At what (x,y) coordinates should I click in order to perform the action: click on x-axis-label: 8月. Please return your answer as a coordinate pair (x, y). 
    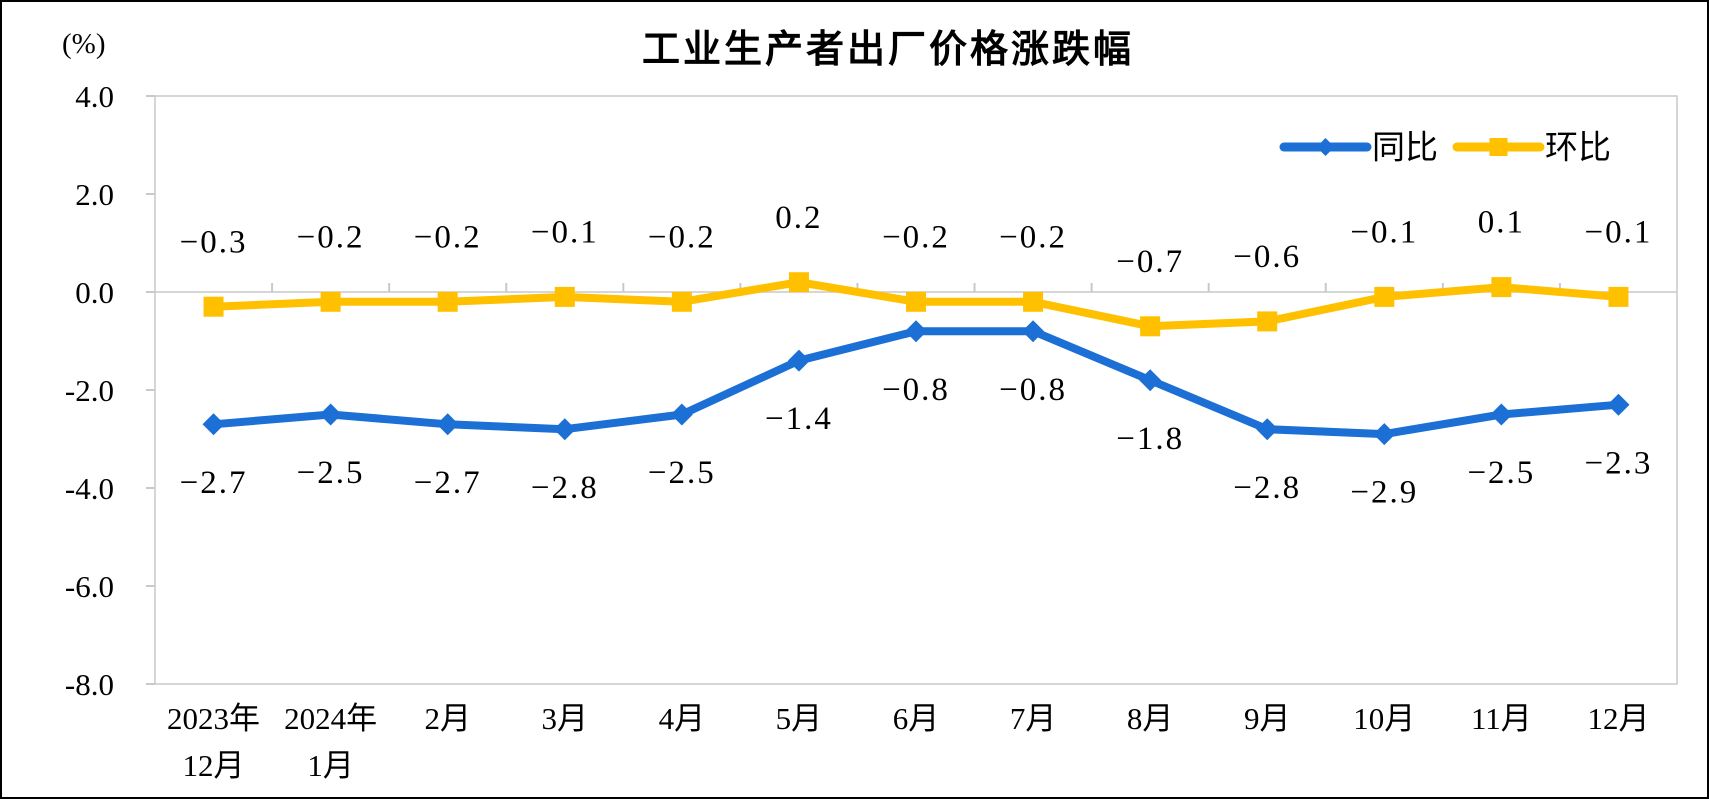
    Looking at the image, I should click on (1150, 718).